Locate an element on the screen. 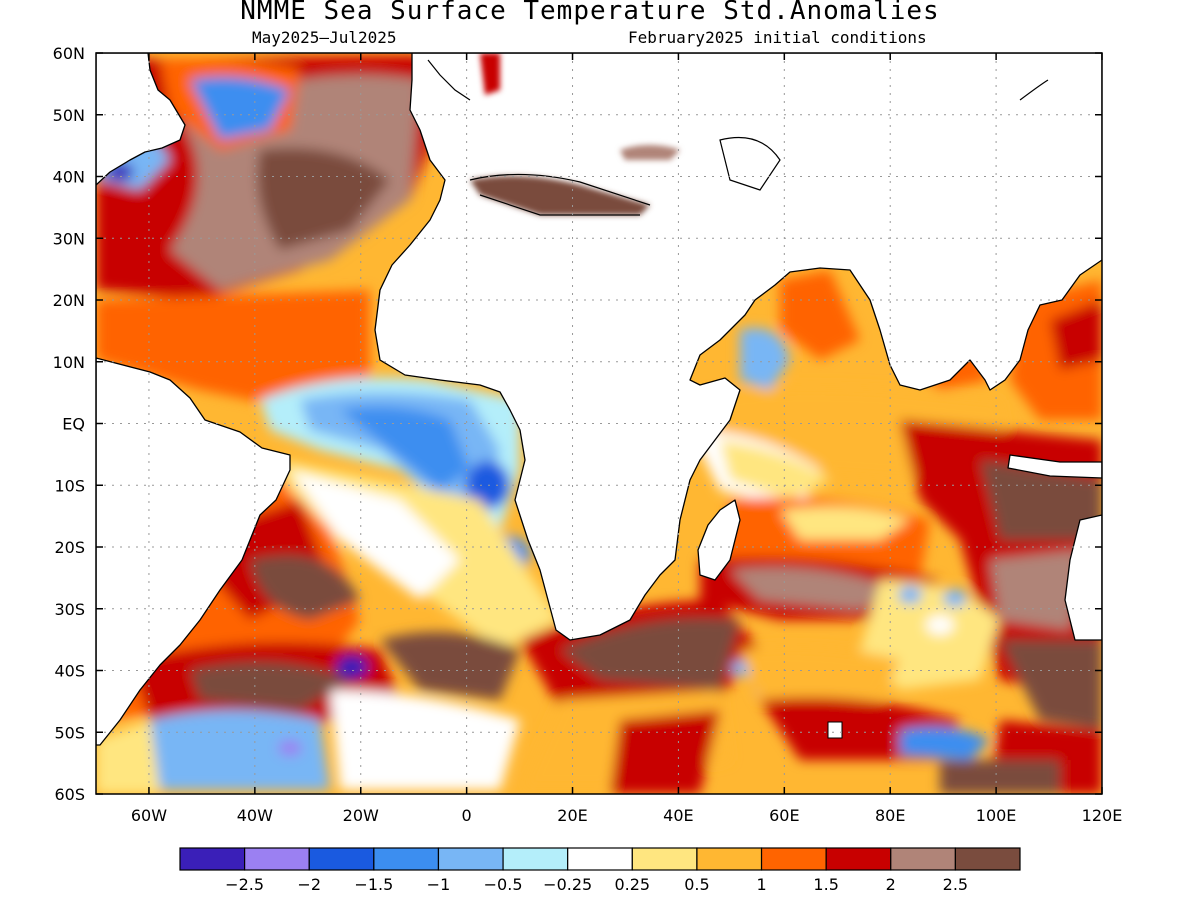  colorbar-label: 0.5 is located at coordinates (696, 884).